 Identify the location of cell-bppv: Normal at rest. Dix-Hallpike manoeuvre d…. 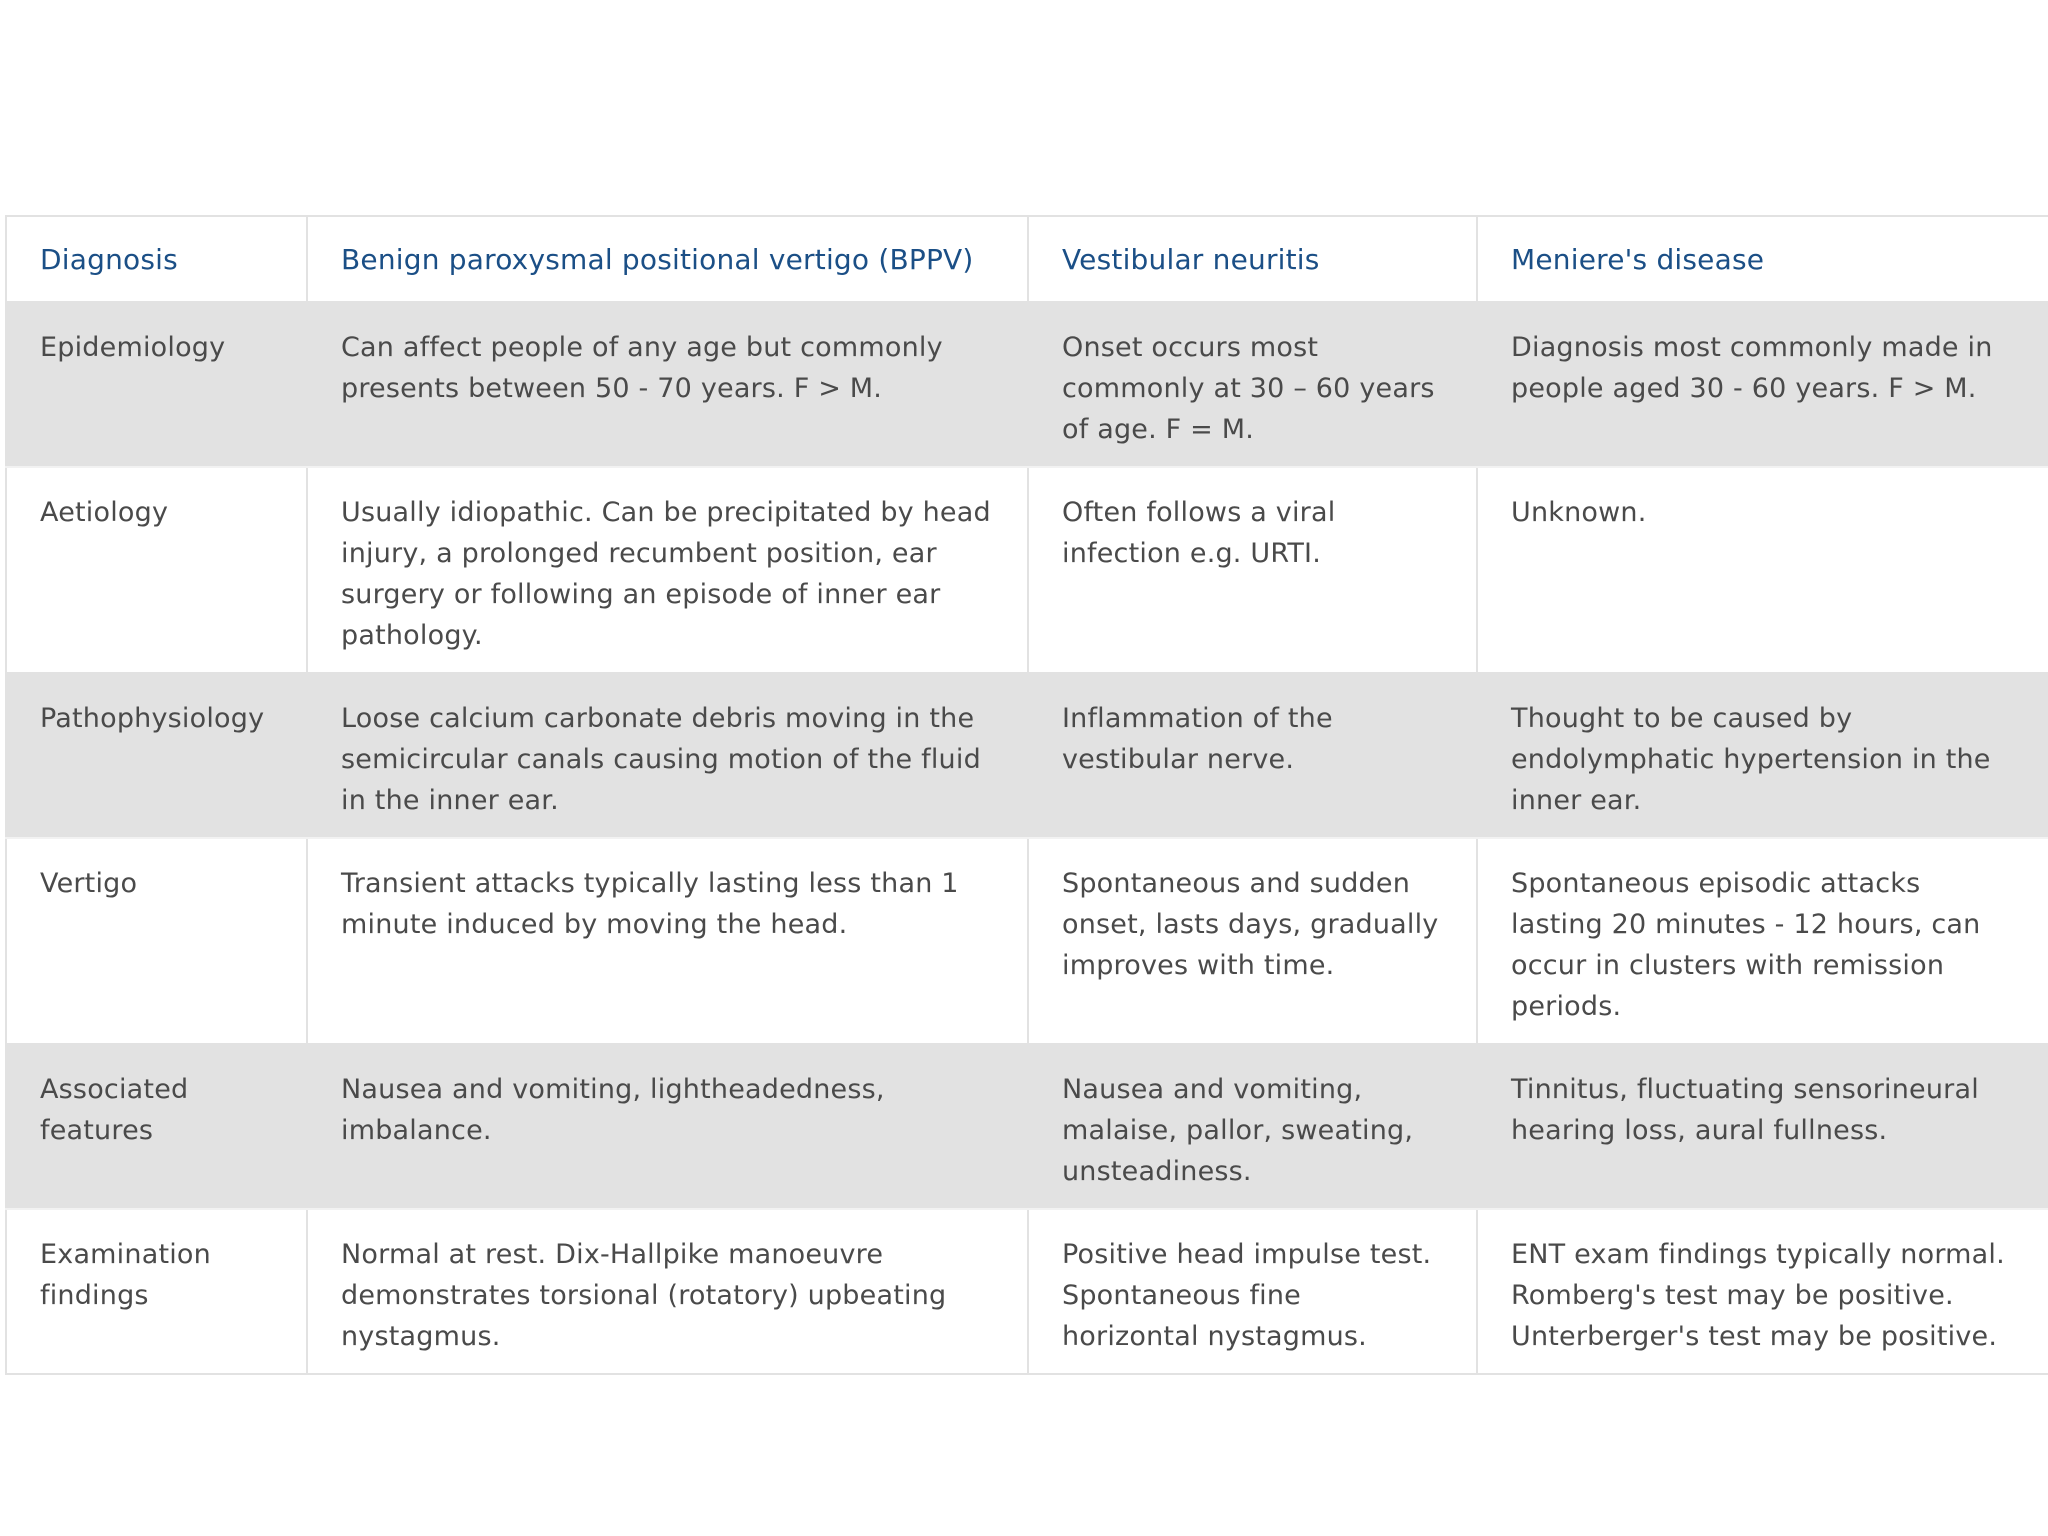
(667, 1291).